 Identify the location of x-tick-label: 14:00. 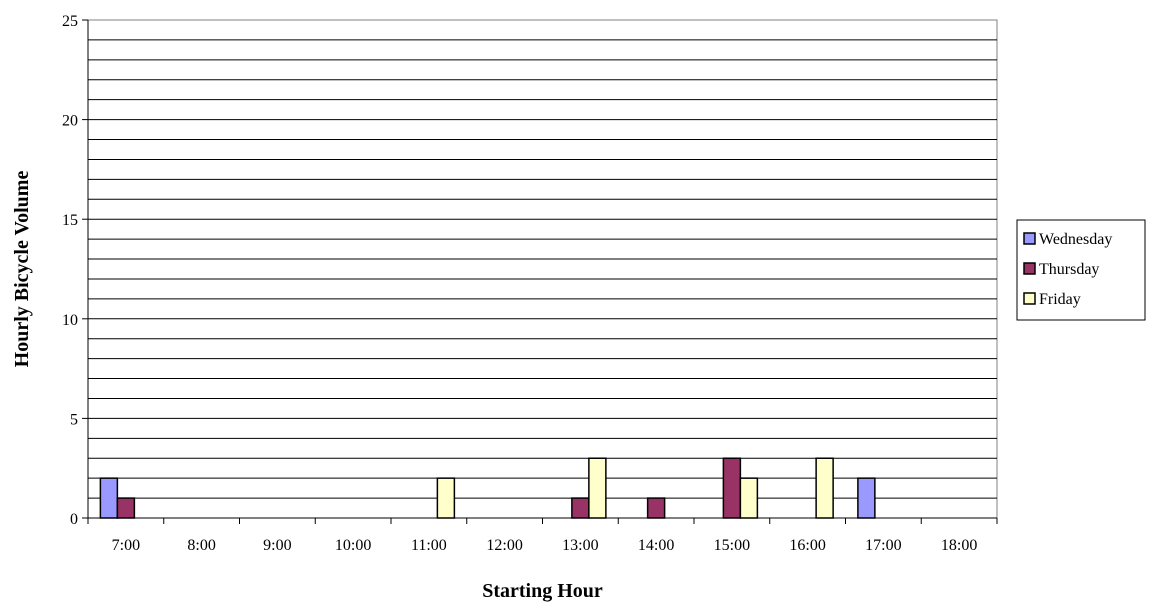
(656, 545).